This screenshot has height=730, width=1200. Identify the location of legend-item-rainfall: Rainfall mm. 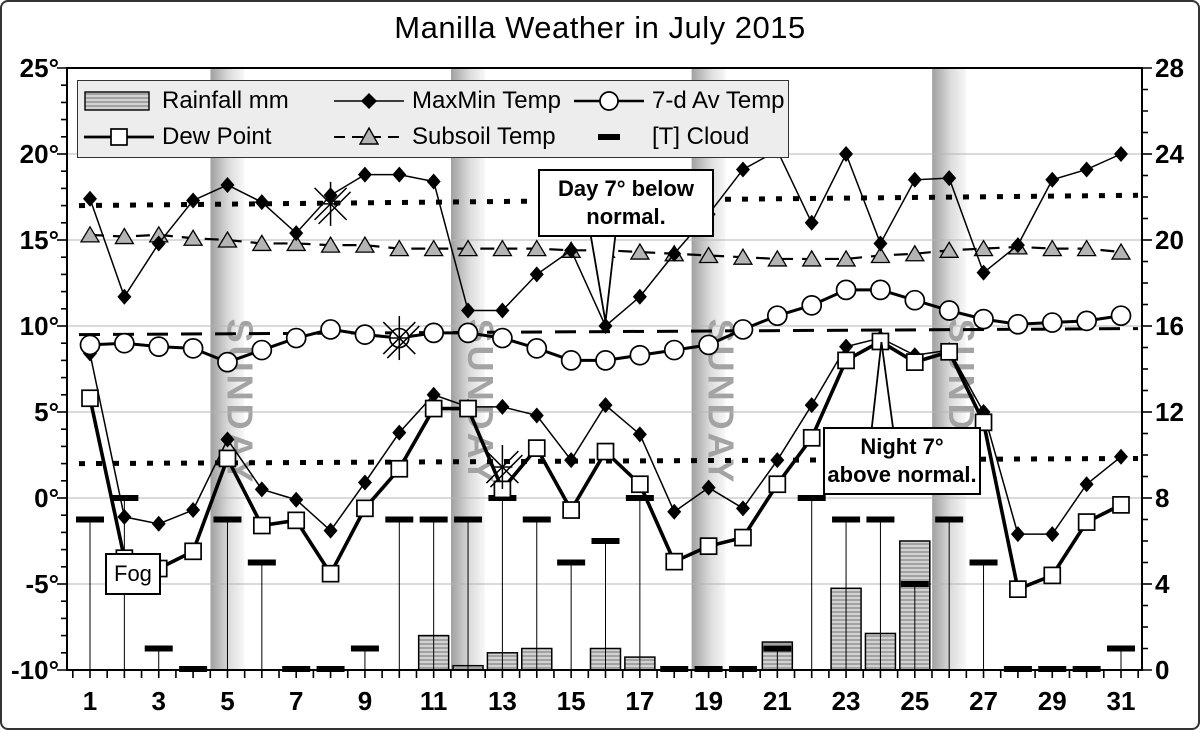
(207, 101).